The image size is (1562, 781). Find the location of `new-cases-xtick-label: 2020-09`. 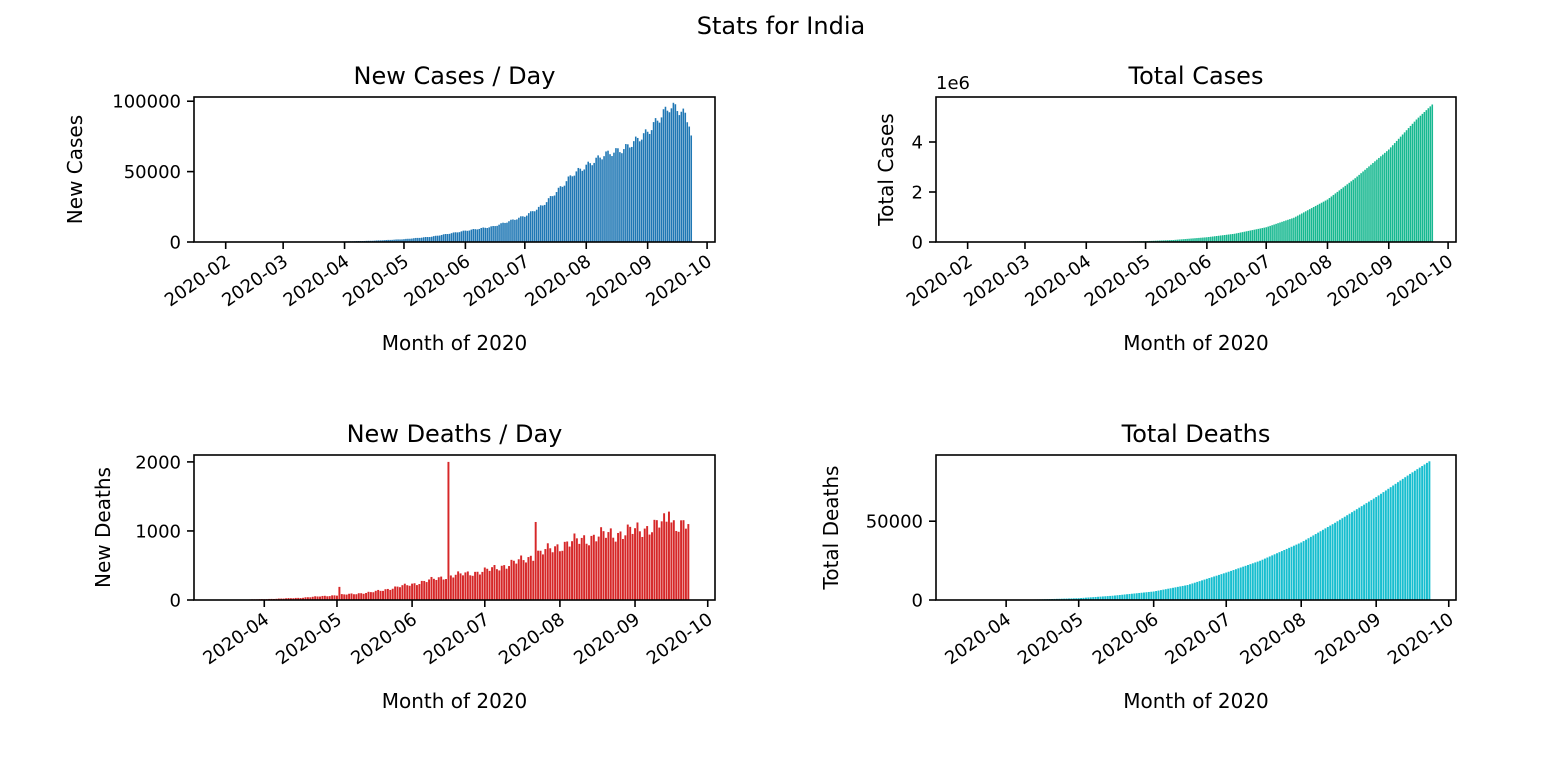

new-cases-xtick-label: 2020-09 is located at coordinates (620, 281).